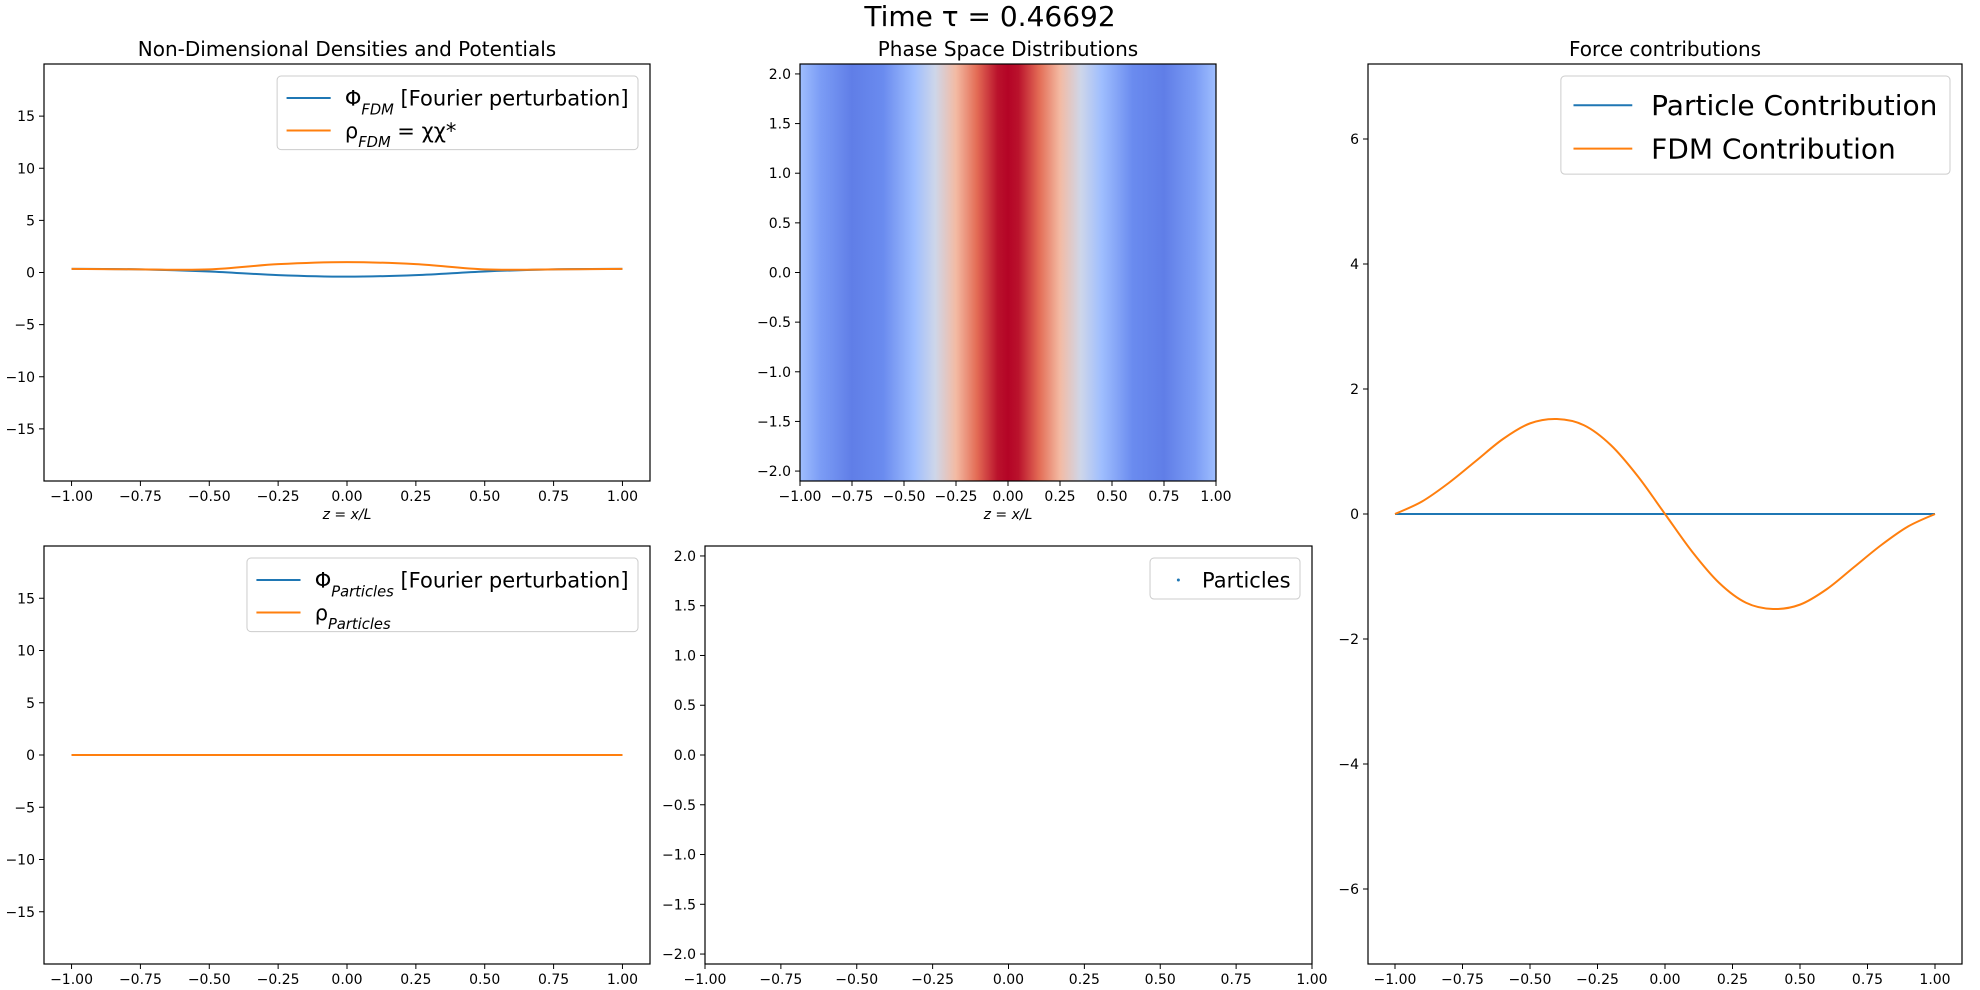  Describe the element at coordinates (1794, 105) in the screenshot. I see `legend-label: Particle Contribution` at that location.